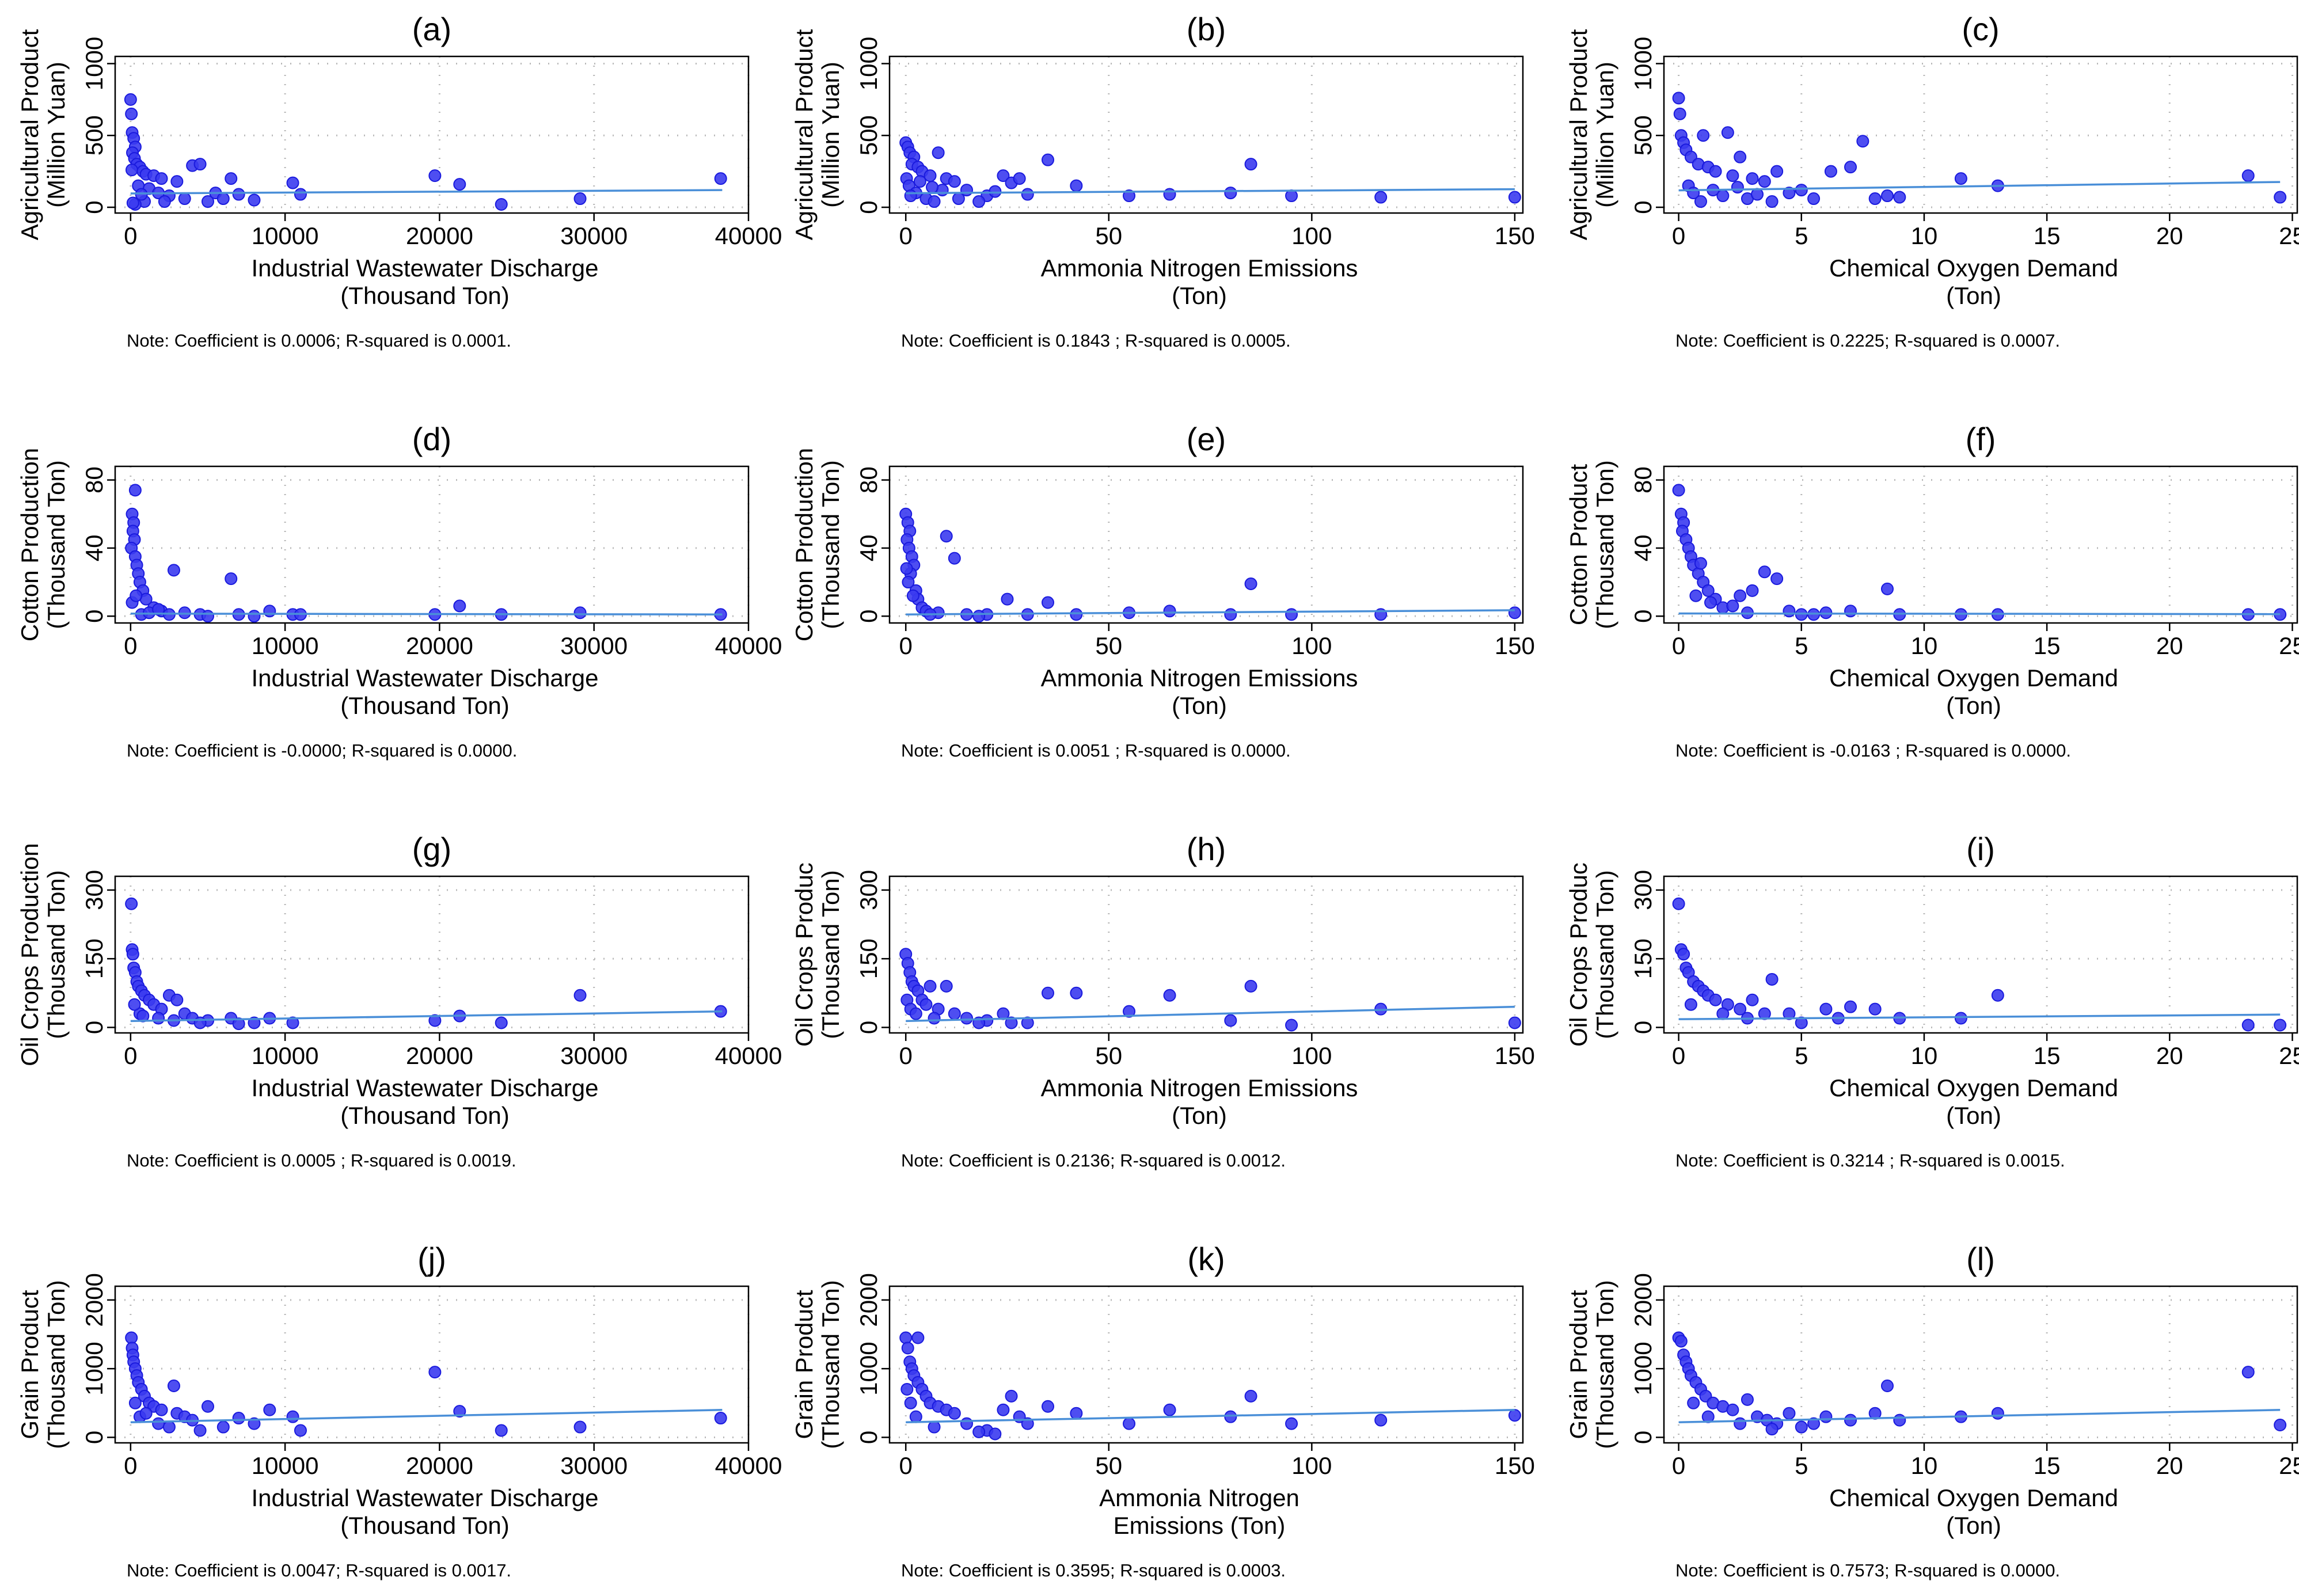  What do you see at coordinates (594, 1055) in the screenshot?
I see `x-tick-label: 30000` at bounding box center [594, 1055].